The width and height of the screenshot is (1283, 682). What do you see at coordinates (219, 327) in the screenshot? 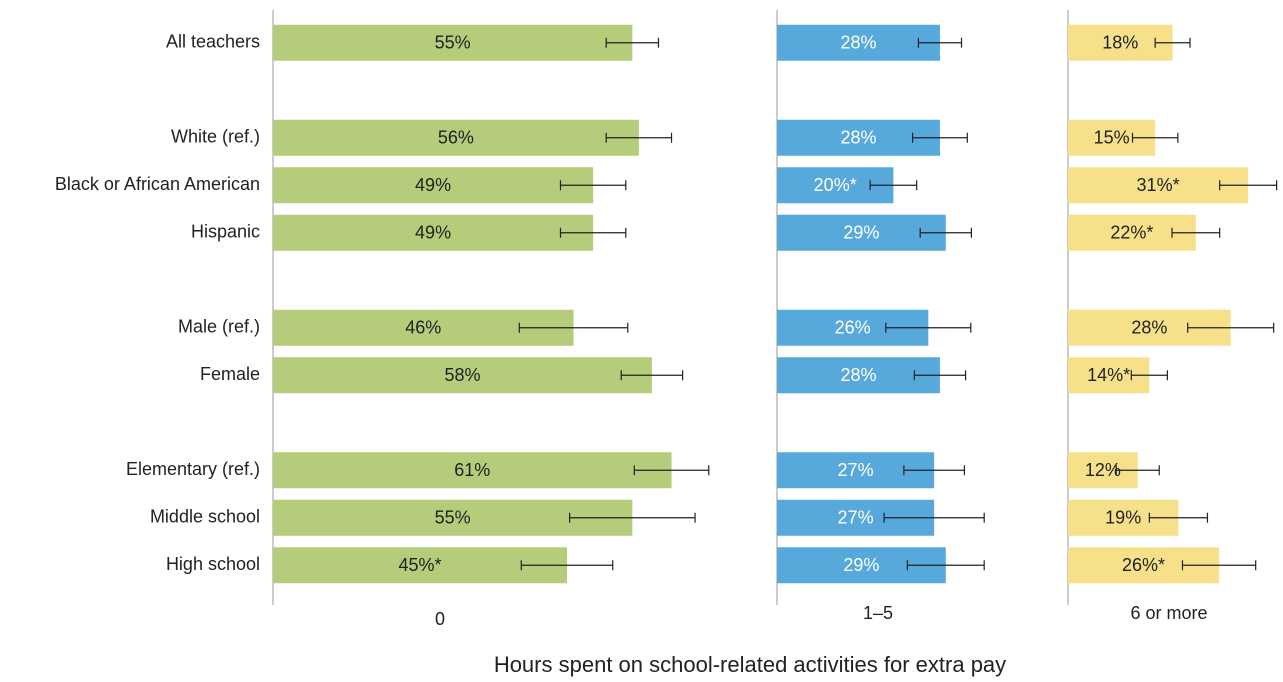
I see `category-label: Male (ref.)` at bounding box center [219, 327].